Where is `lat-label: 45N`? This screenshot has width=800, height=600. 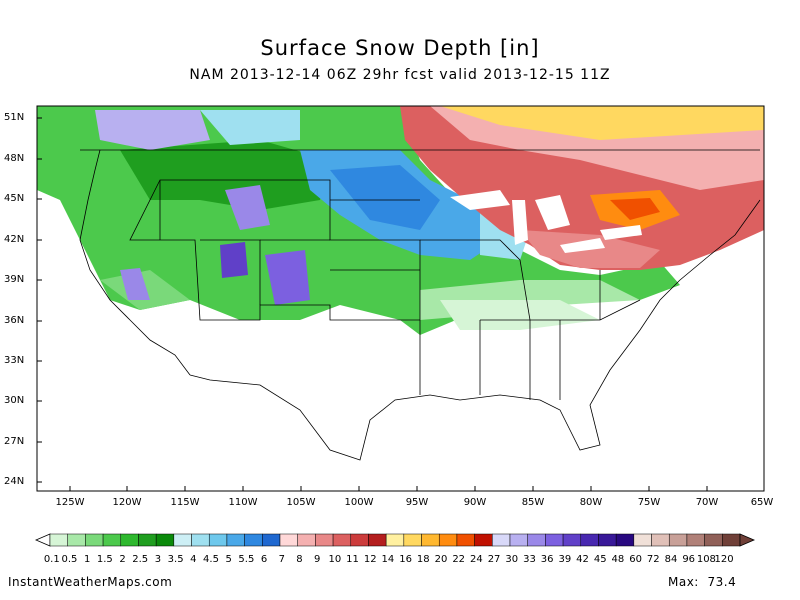
lat-label: 45N is located at coordinates (14, 198).